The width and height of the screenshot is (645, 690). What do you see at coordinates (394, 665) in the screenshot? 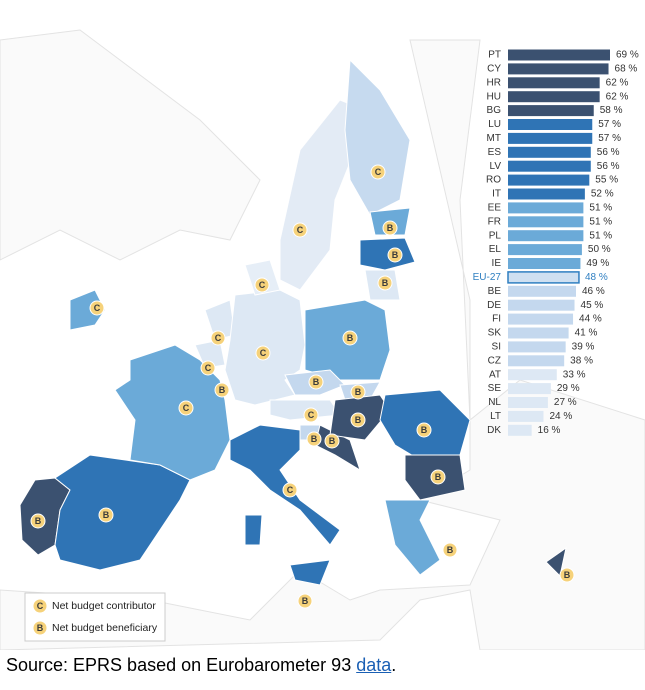
I see `source-suffix: .` at bounding box center [394, 665].